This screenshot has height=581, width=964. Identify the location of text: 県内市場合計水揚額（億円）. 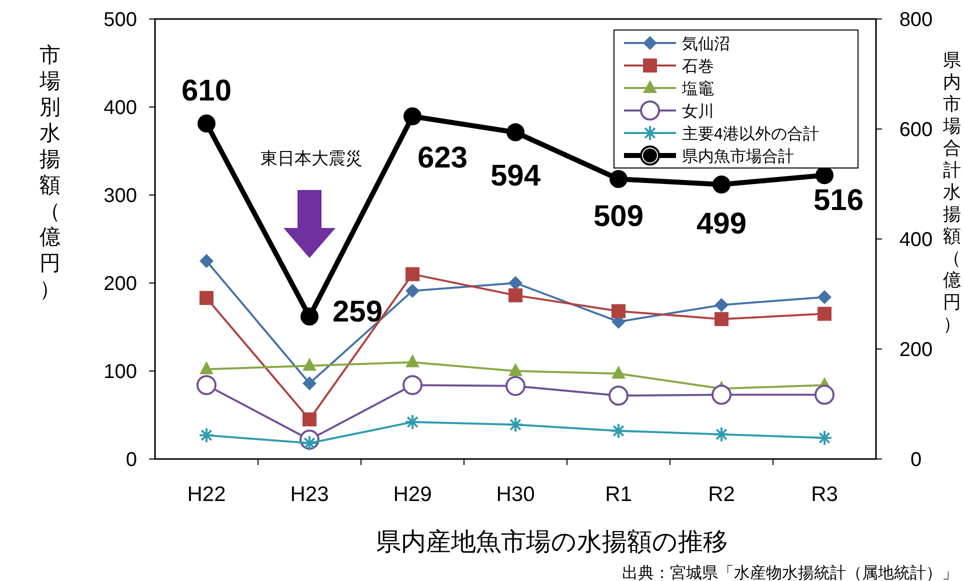
(952, 192).